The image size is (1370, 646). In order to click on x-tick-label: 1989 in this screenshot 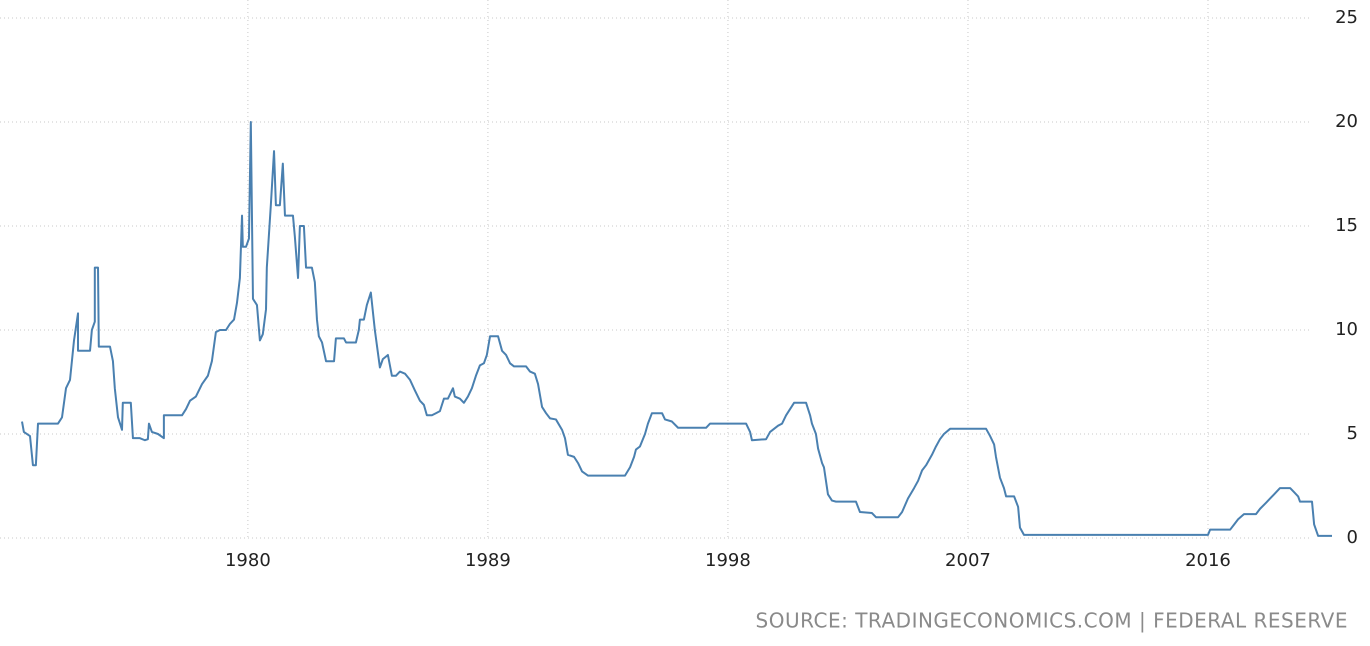, I will do `click(488, 560)`.